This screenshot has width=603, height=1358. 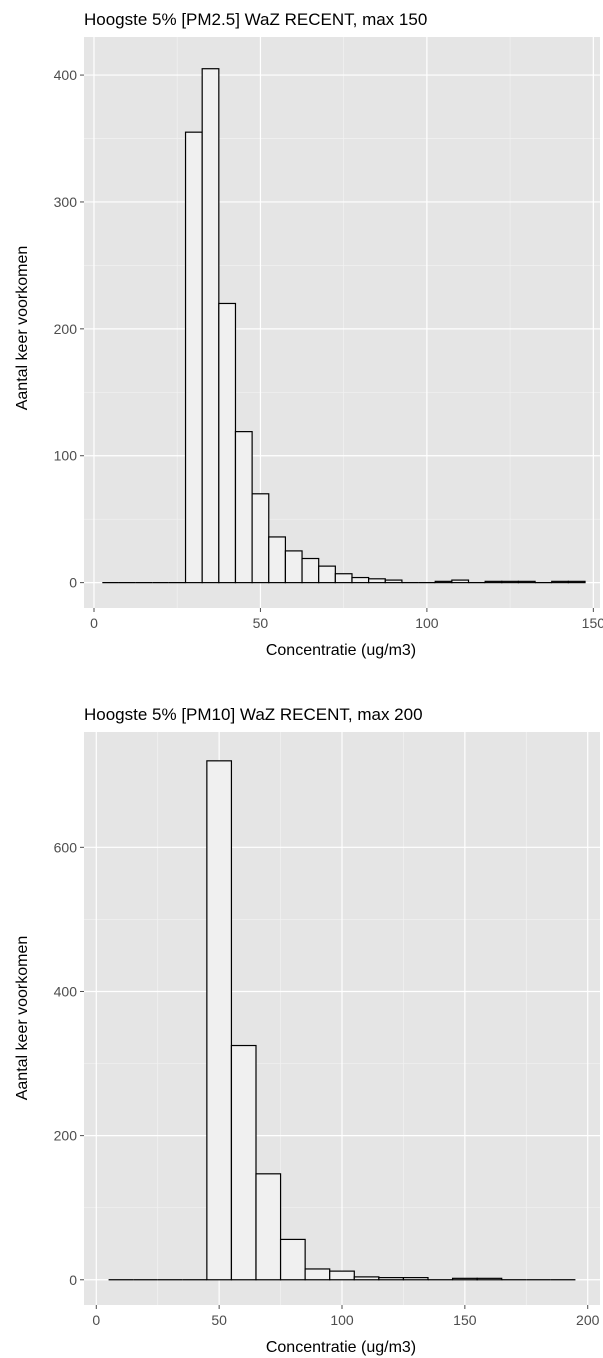 I want to click on pm10-x-axis-label: Concentratie (ug/m3), so click(x=341, y=1347).